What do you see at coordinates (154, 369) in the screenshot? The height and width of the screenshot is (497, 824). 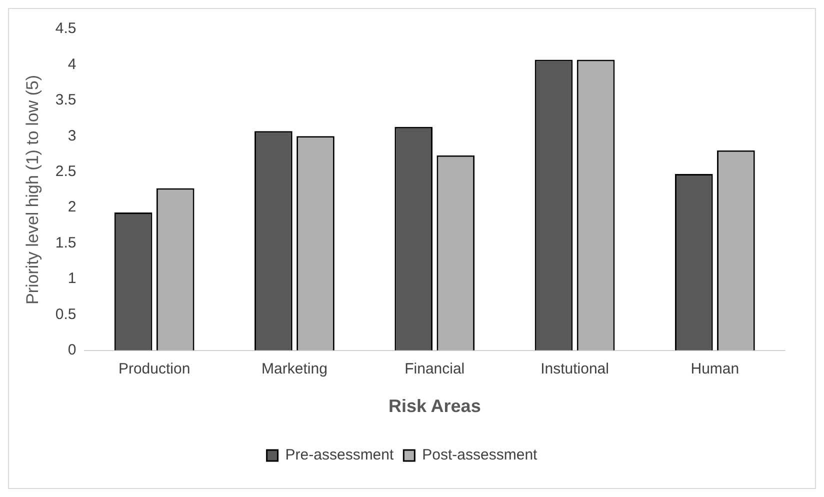 I see `x-tick-label: Production` at bounding box center [154, 369].